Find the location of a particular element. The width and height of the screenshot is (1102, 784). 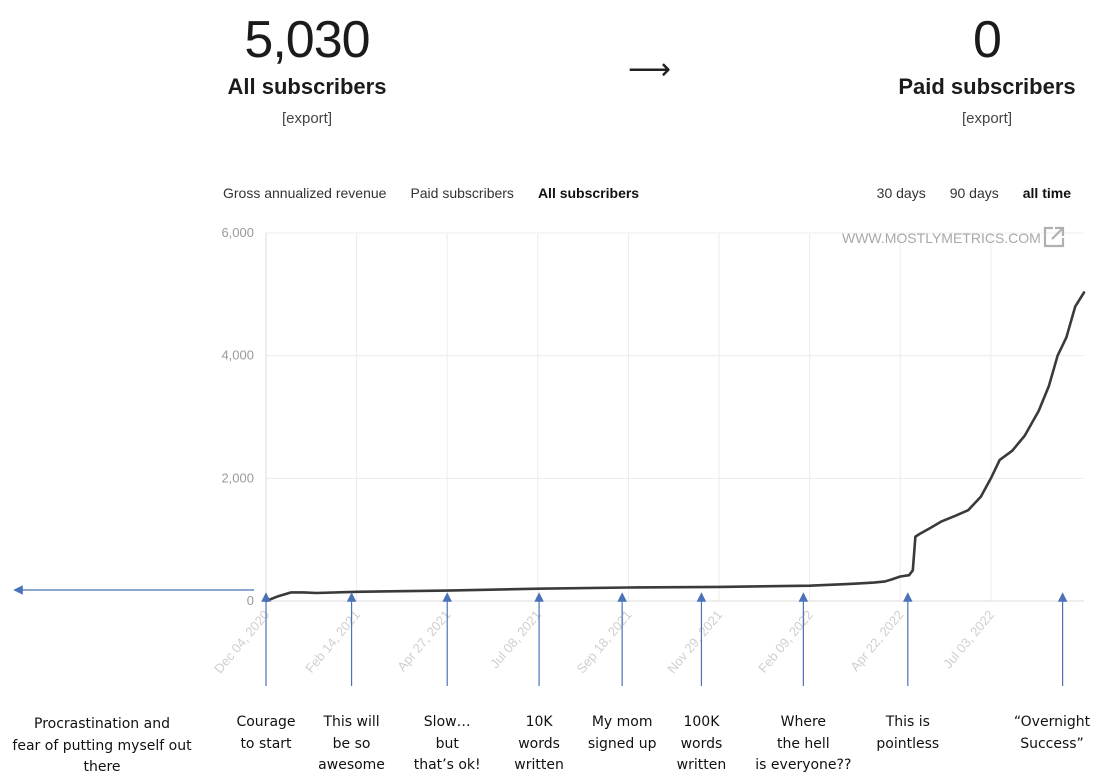

annotation-label: This is pointless is located at coordinates (908, 733).